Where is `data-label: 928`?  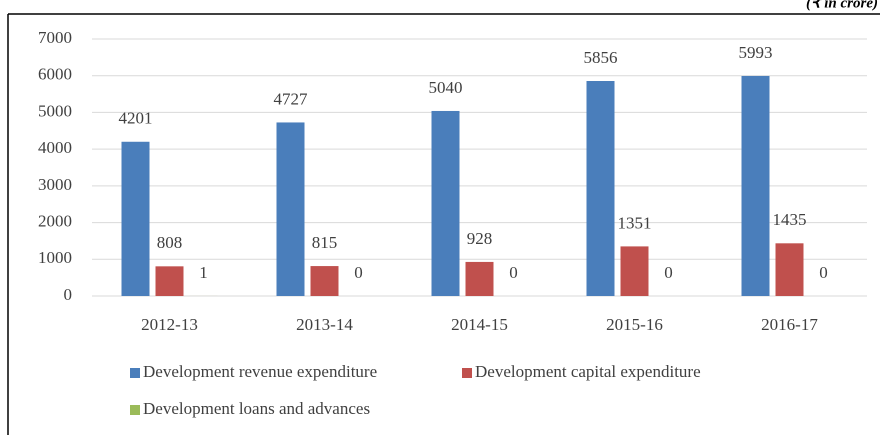
data-label: 928 is located at coordinates (480, 238).